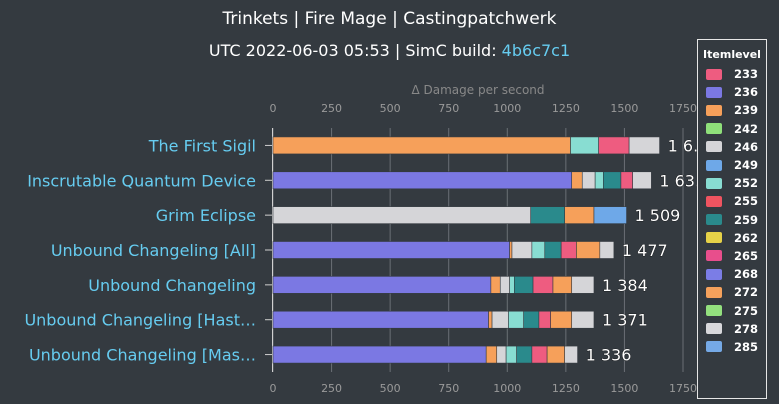  What do you see at coordinates (746, 255) in the screenshot?
I see `legend-label: 265` at bounding box center [746, 255].